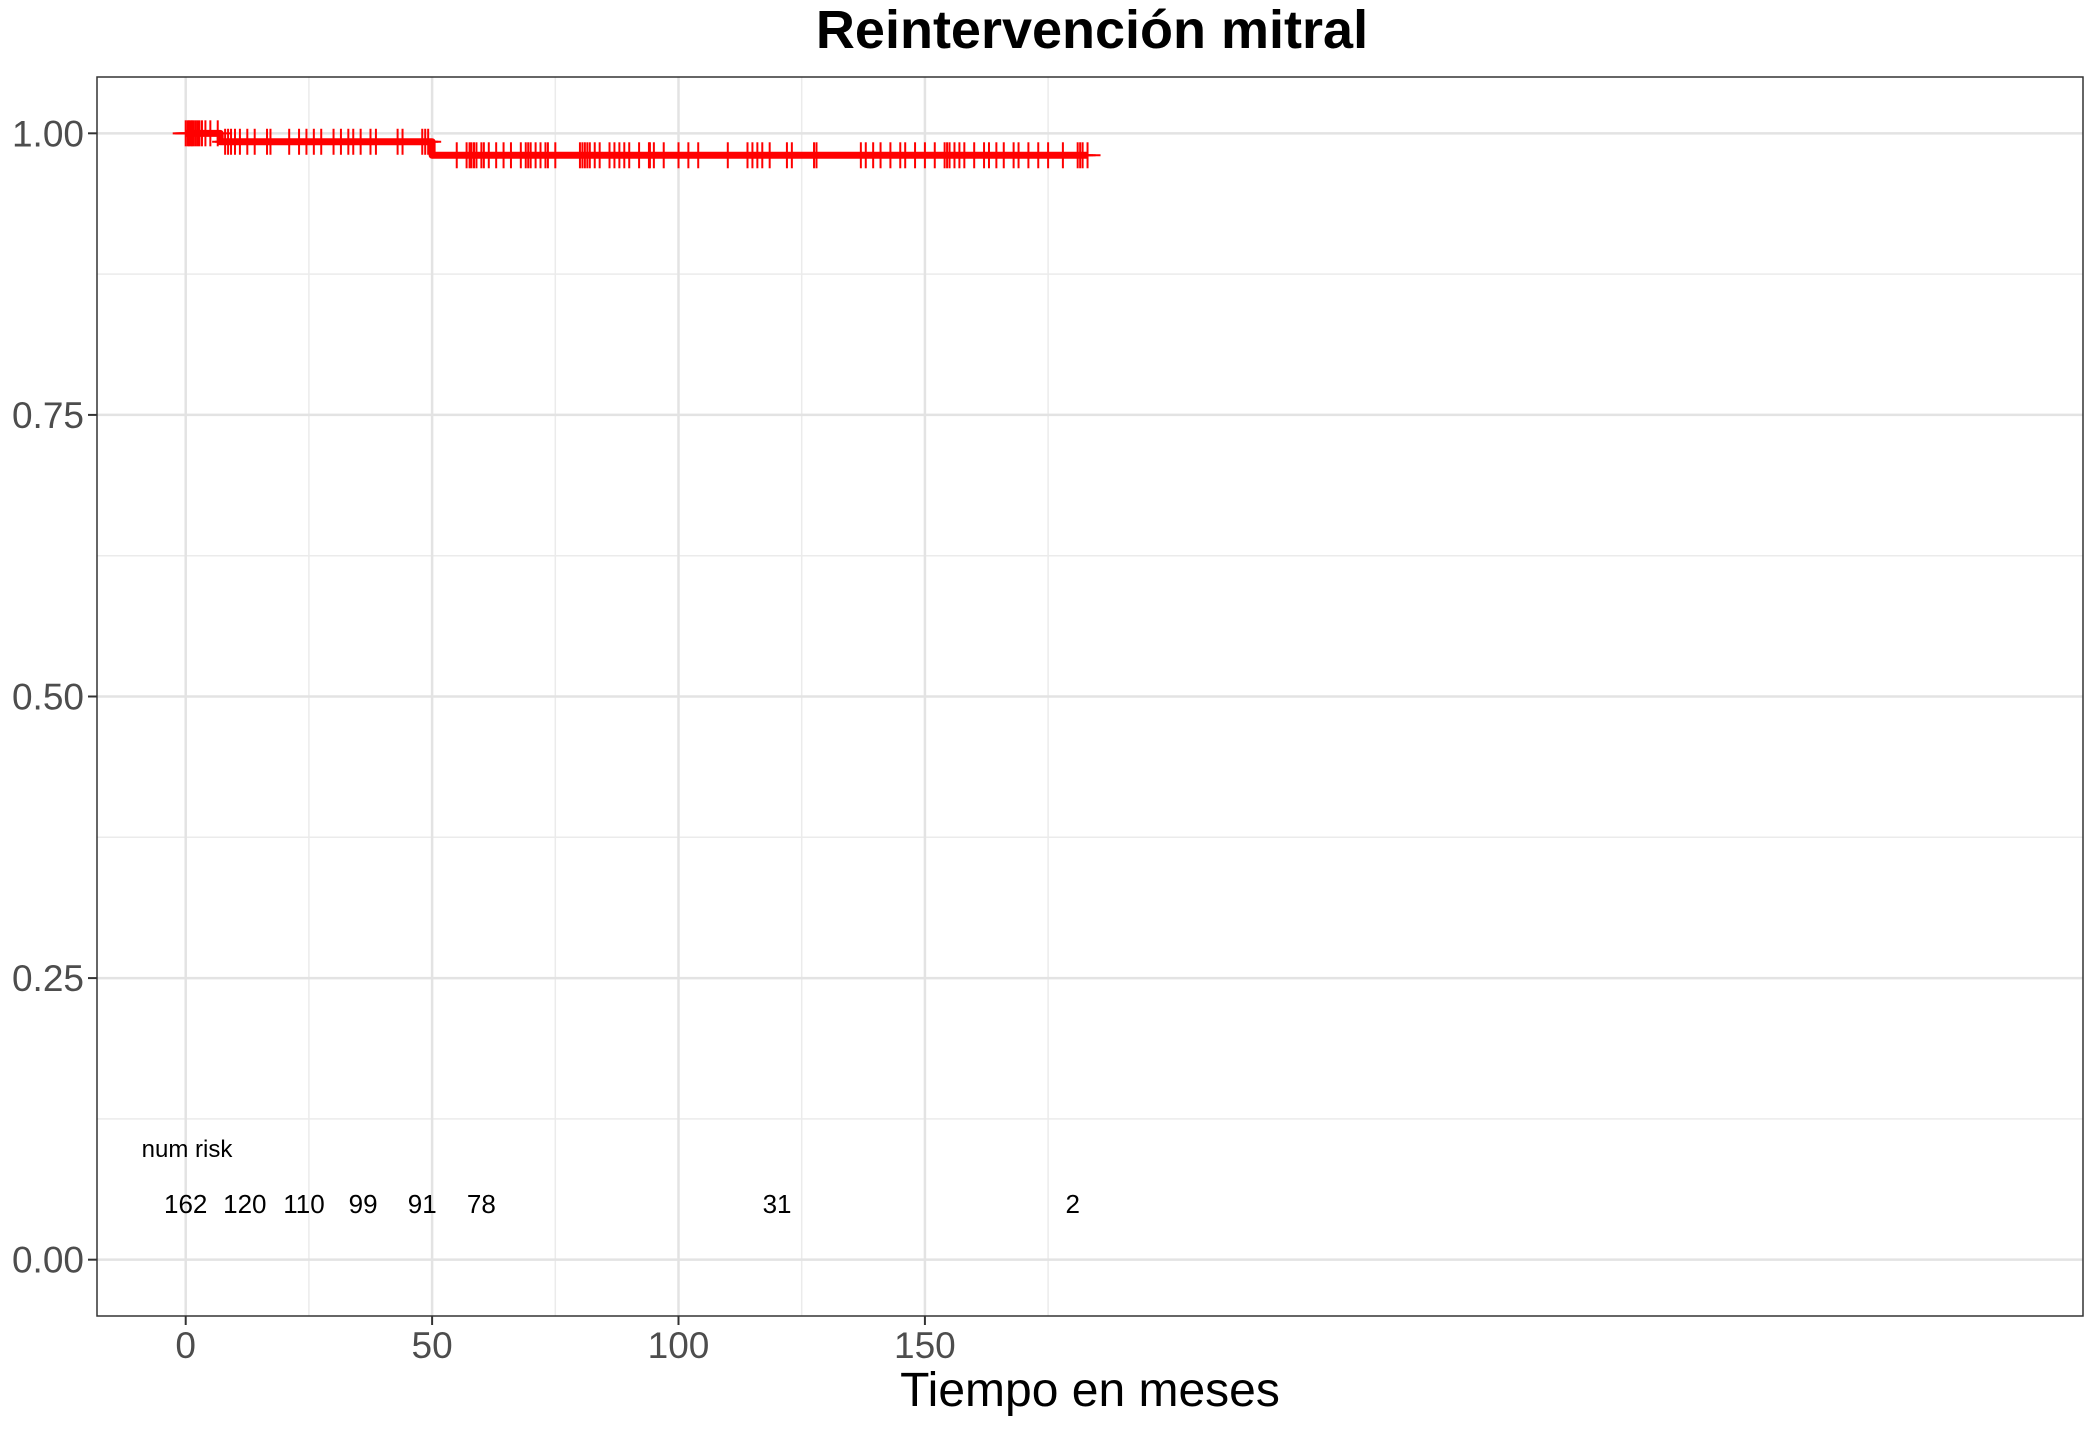 The width and height of the screenshot is (2091, 1431). Describe the element at coordinates (363, 1204) in the screenshot. I see `risk-count: 99` at that location.